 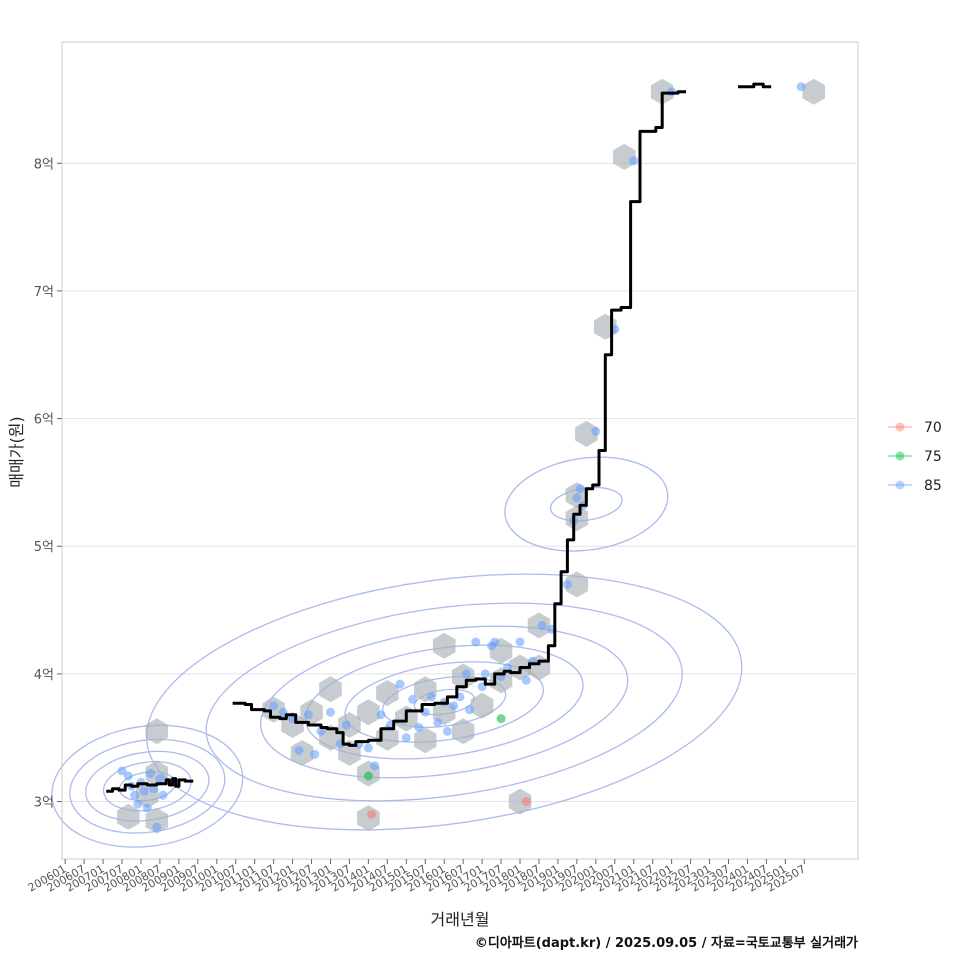 I want to click on x-axis-title: 거래년월, so click(x=460, y=919).